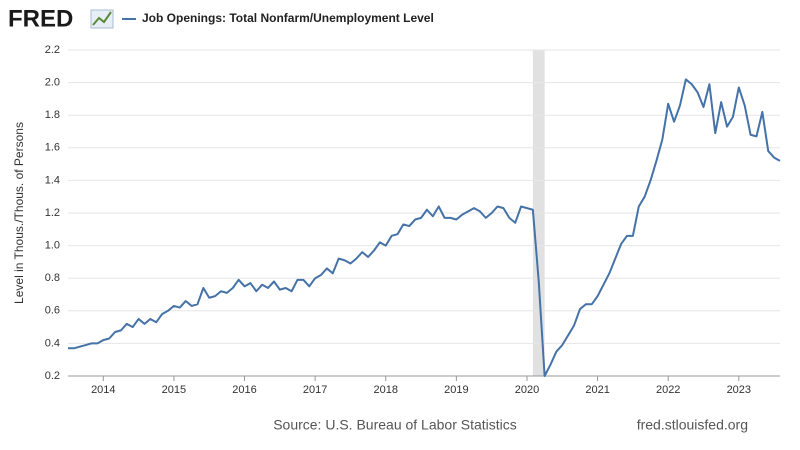  Describe the element at coordinates (386, 390) in the screenshot. I see `x-tick-label: 2018` at that location.